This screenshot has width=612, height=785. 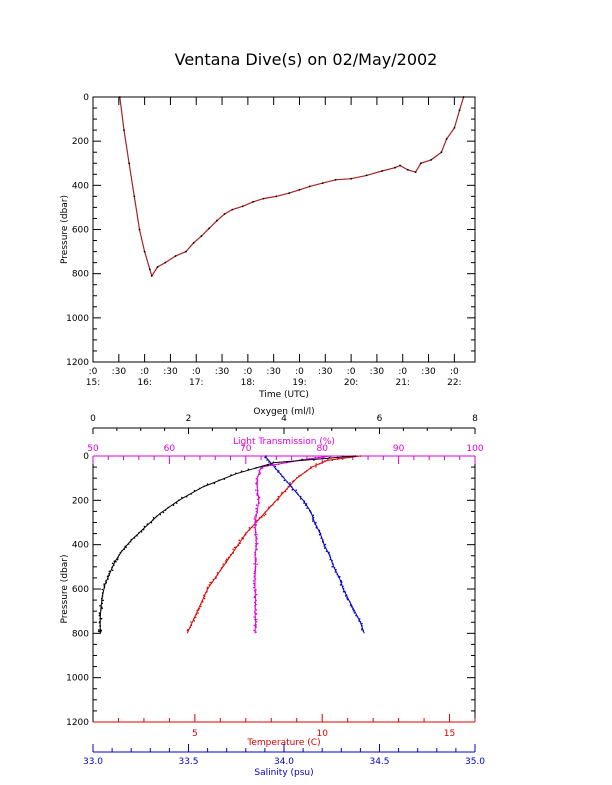 I want to click on salinity-tick-label: 33.5, so click(x=188, y=762).